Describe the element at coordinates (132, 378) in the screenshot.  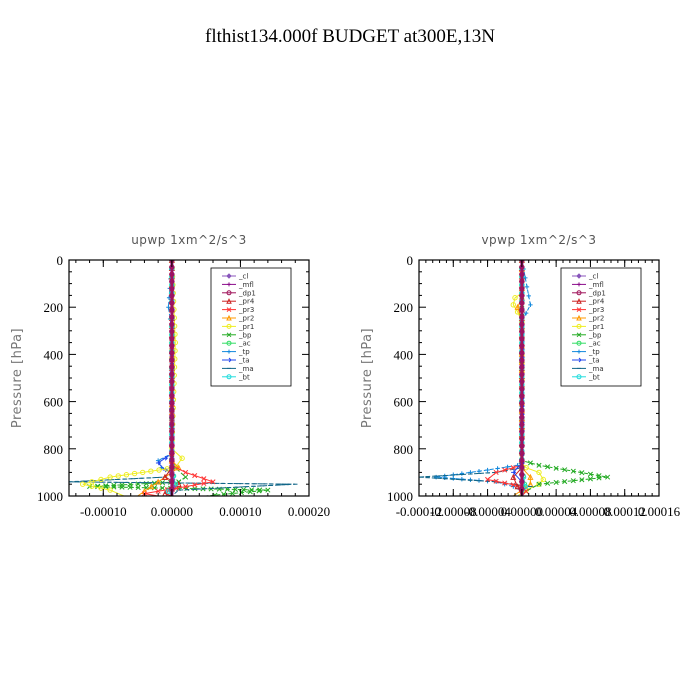
I see `series-line-pr1` at that location.